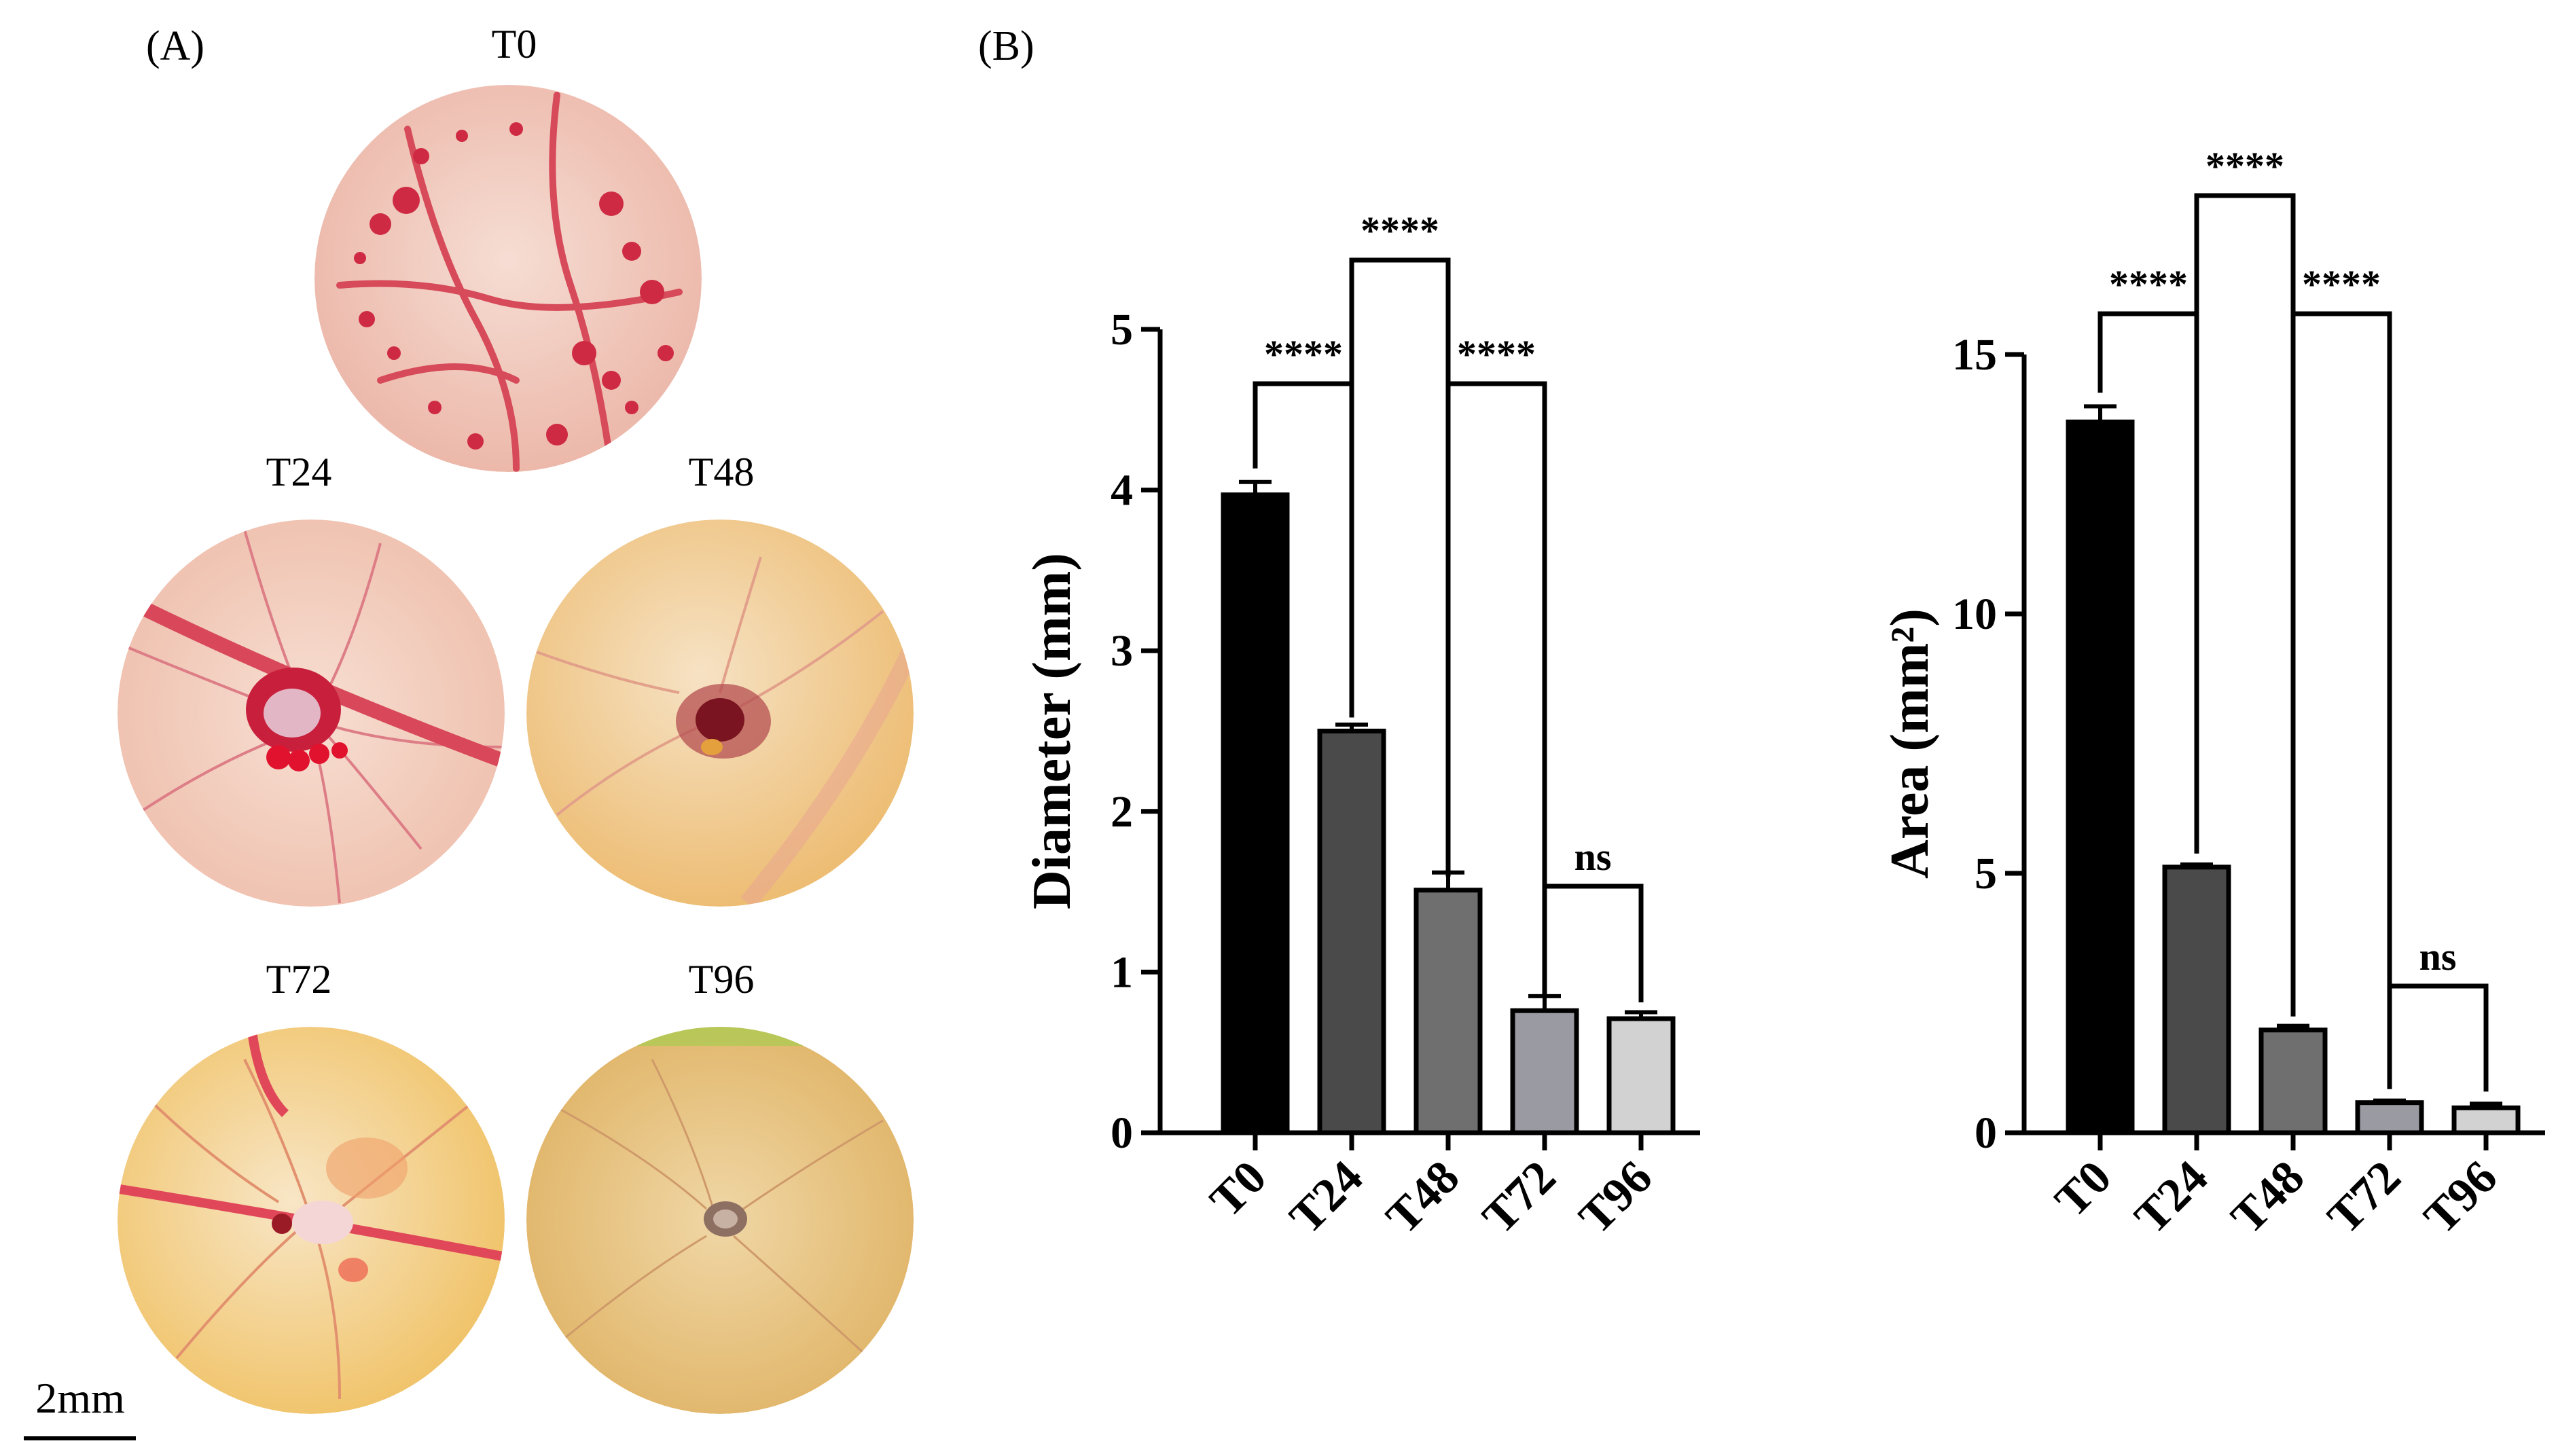 This screenshot has height=1456, width=2575. Describe the element at coordinates (80, 1398) in the screenshot. I see `scale-bar-label: 2mm` at that location.